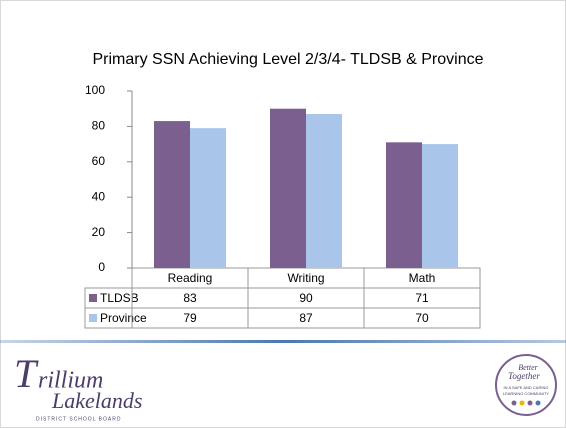 Image resolution: width=566 pixels, height=428 pixels. What do you see at coordinates (95, 90) in the screenshot?
I see `y-tick-label: 100` at bounding box center [95, 90].